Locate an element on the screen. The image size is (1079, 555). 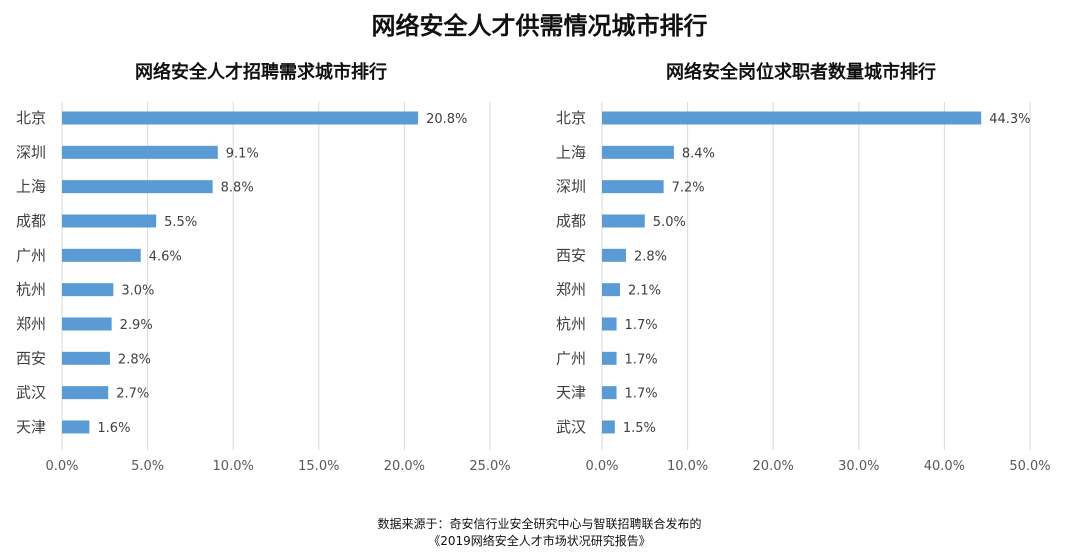
x-tick-label: 5.0% is located at coordinates (147, 466).